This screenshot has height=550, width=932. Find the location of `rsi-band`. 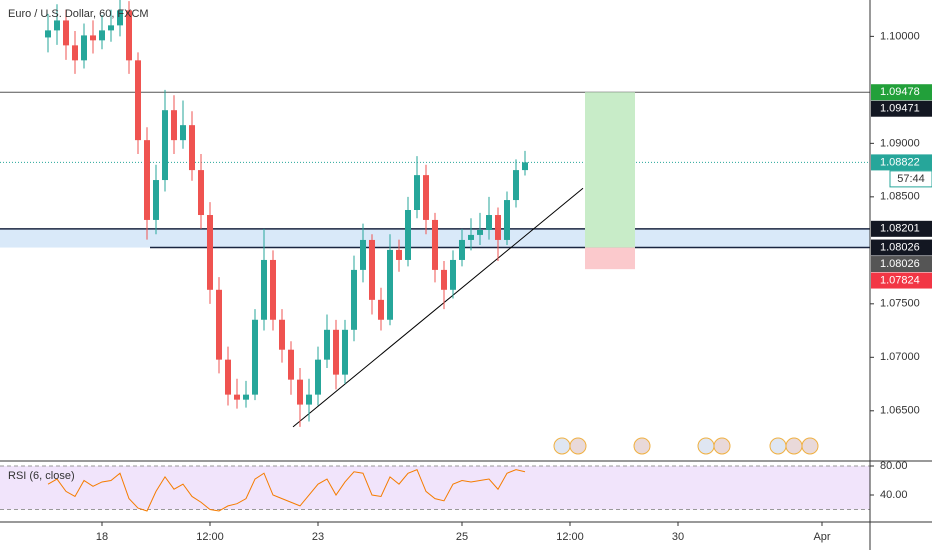

rsi-band is located at coordinates (435, 487).